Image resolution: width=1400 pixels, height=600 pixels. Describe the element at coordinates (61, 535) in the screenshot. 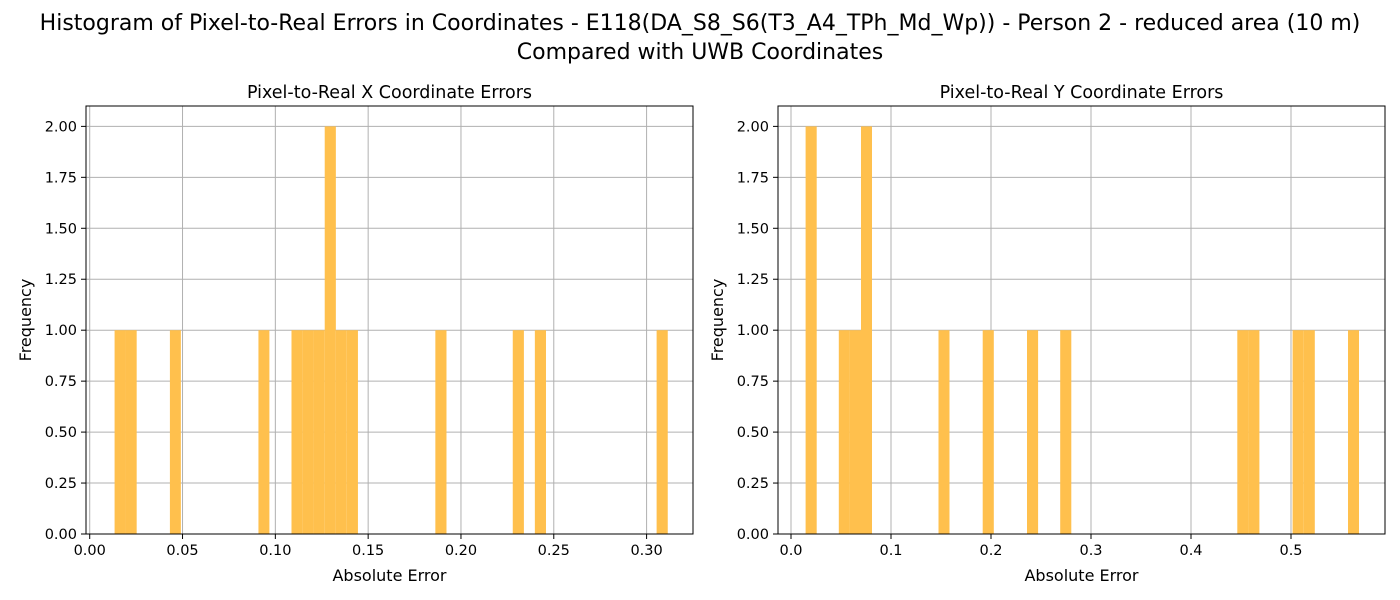

I see `x-error-histogram-ytick-label-0: 0.00` at that location.